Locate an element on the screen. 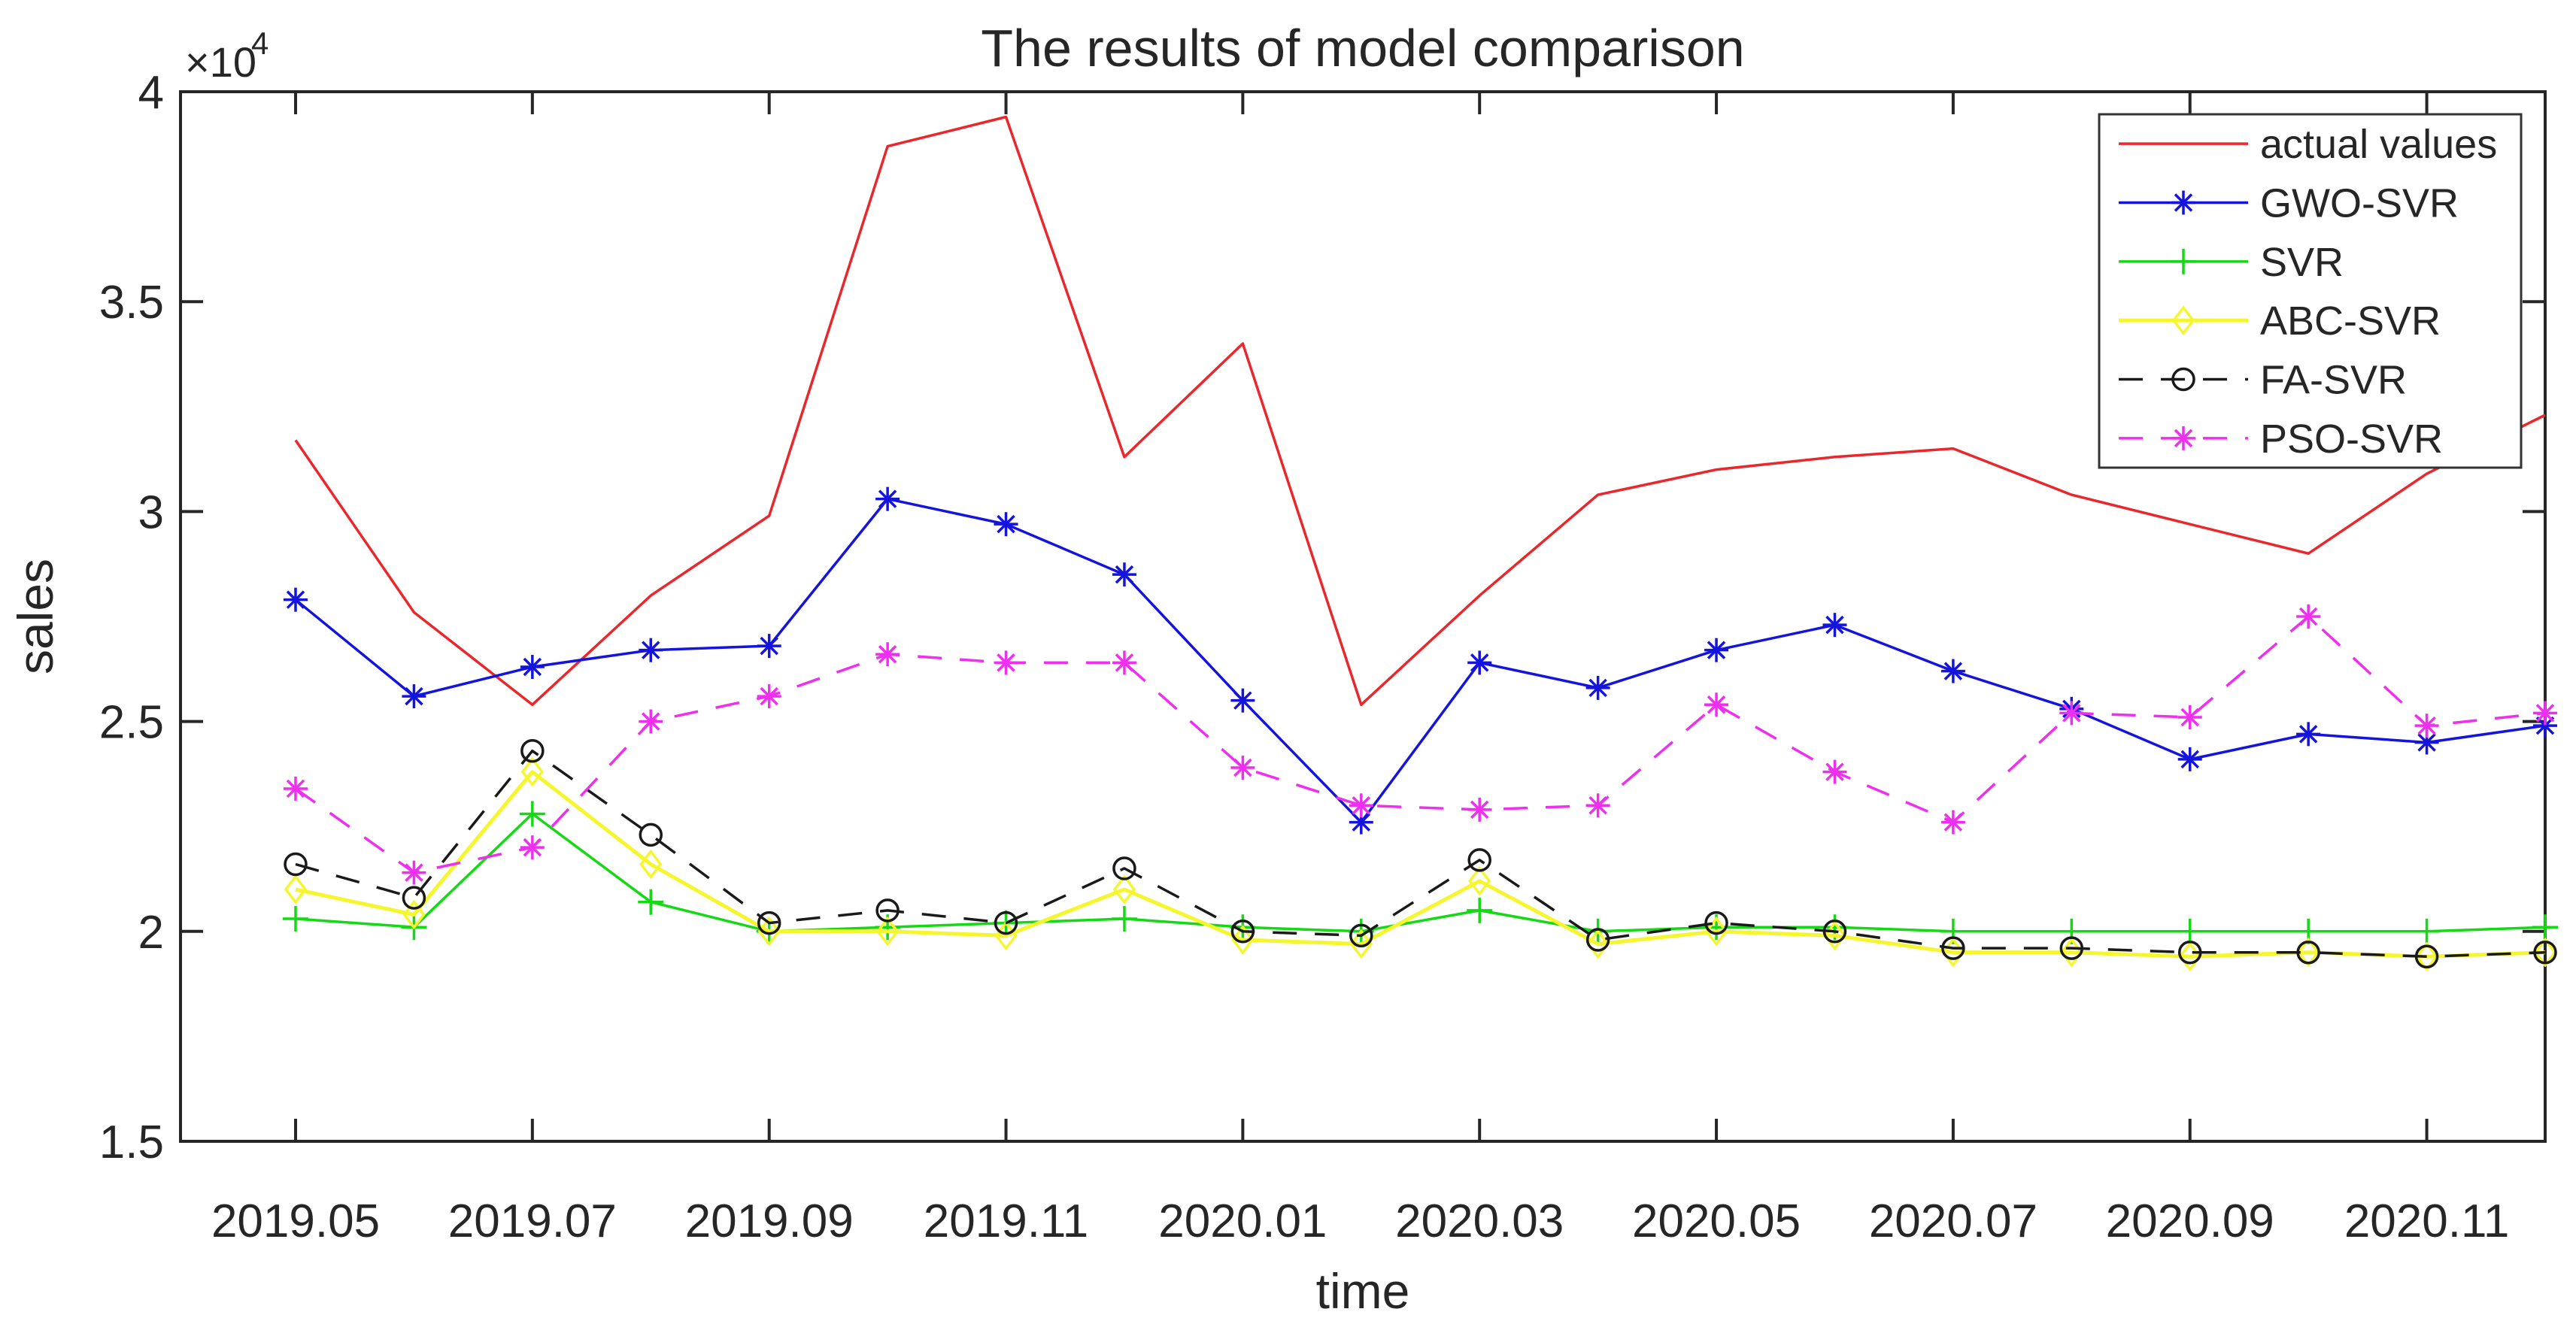 The width and height of the screenshot is (2576, 1321). y-tick-label: 2 is located at coordinates (151, 933).